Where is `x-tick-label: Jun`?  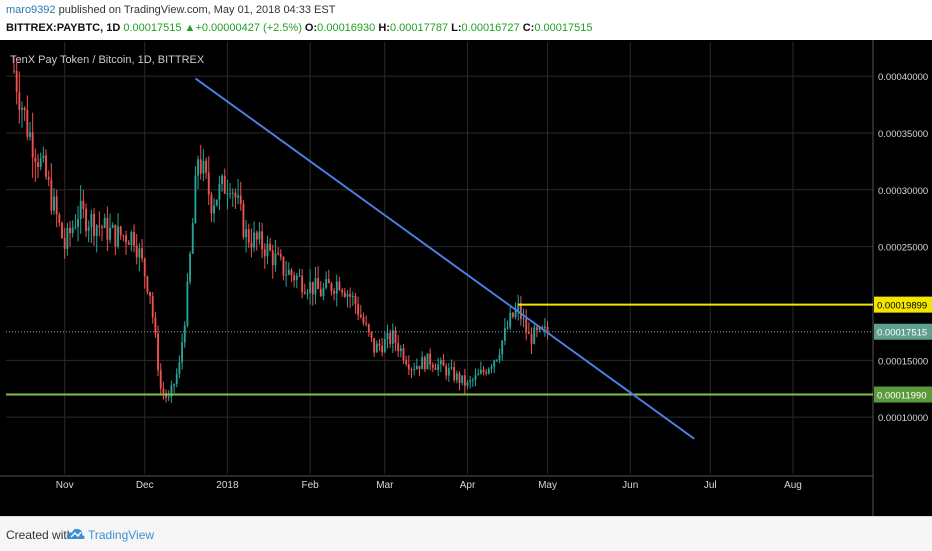 x-tick-label: Jun is located at coordinates (630, 485).